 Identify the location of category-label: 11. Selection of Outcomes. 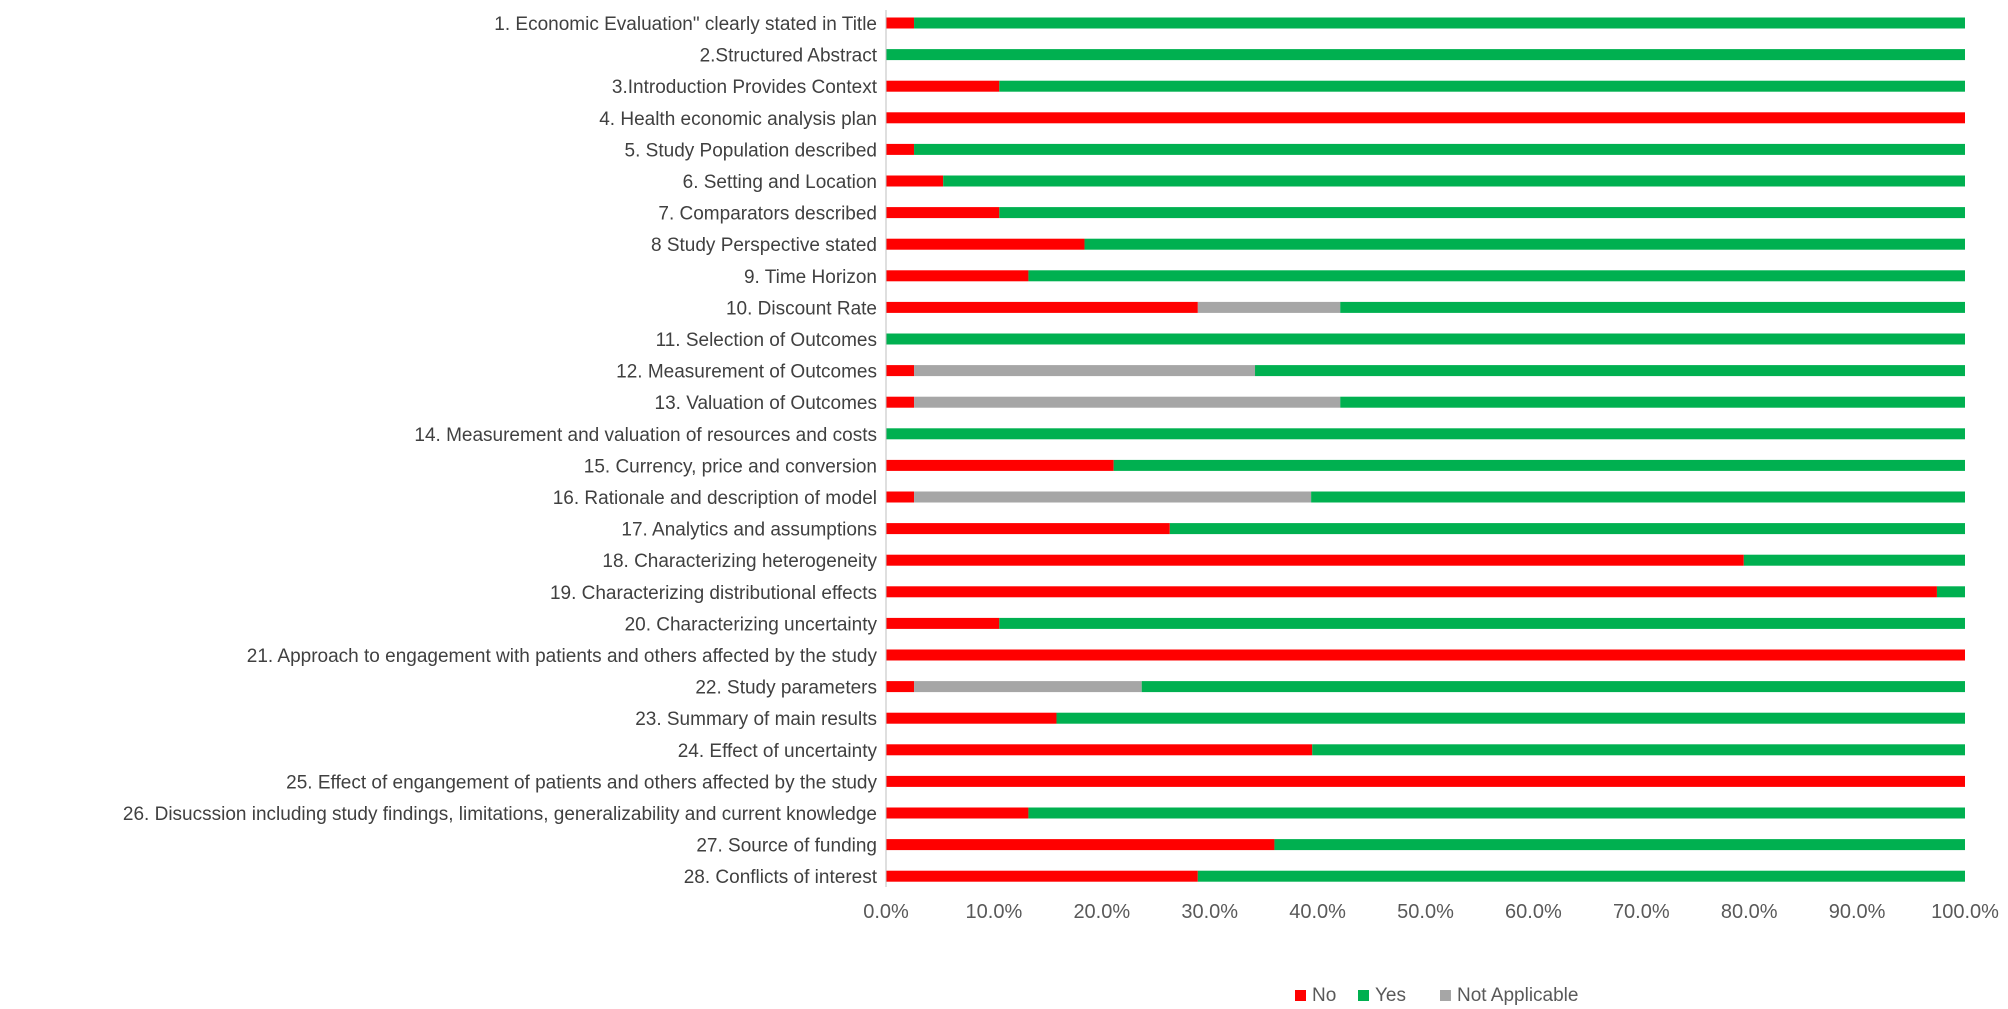
(766, 340).